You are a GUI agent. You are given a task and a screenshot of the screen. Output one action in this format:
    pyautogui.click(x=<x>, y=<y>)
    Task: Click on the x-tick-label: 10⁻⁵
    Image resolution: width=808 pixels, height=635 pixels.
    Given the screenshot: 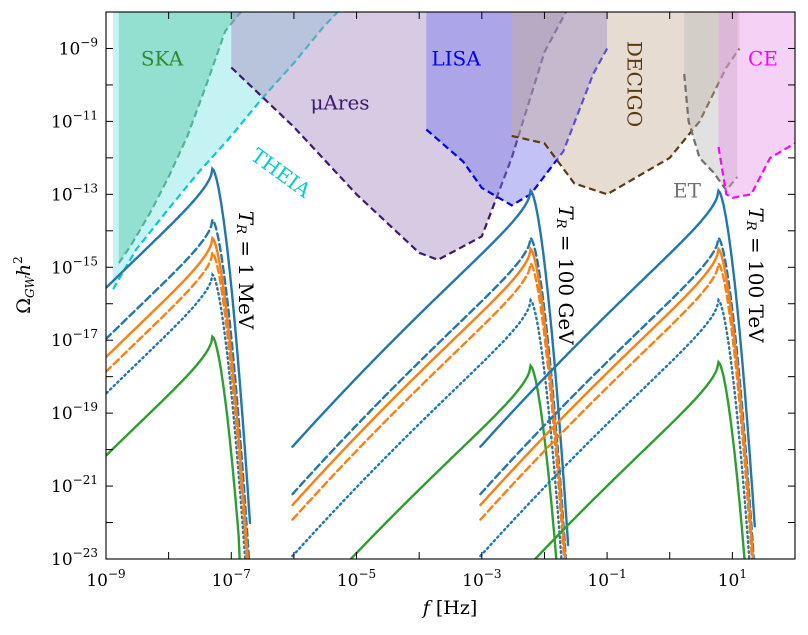 What is the action you would take?
    pyautogui.click(x=356, y=579)
    